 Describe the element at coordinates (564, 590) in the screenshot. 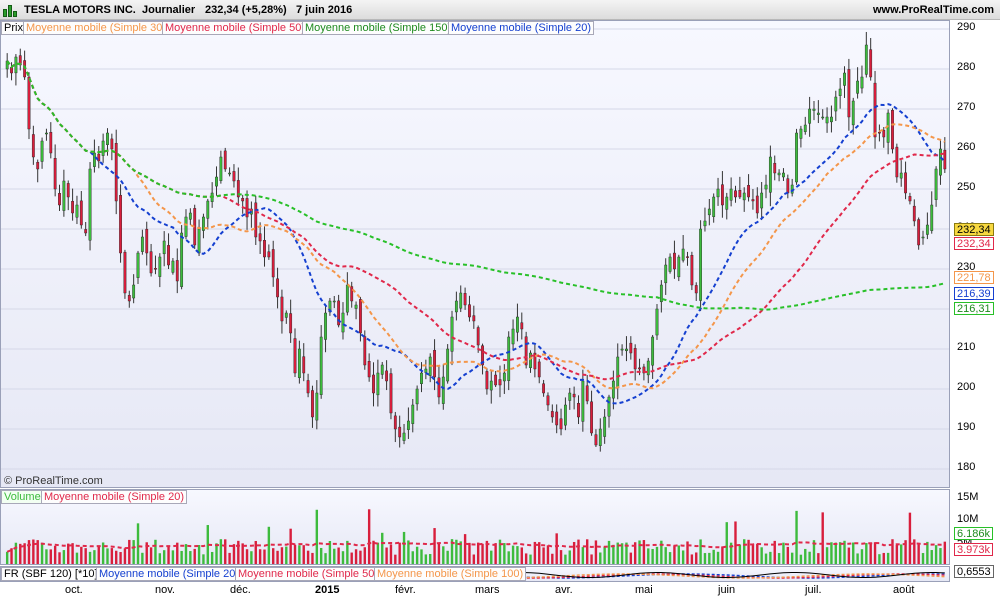

I see `x-tick-6: avr.` at that location.